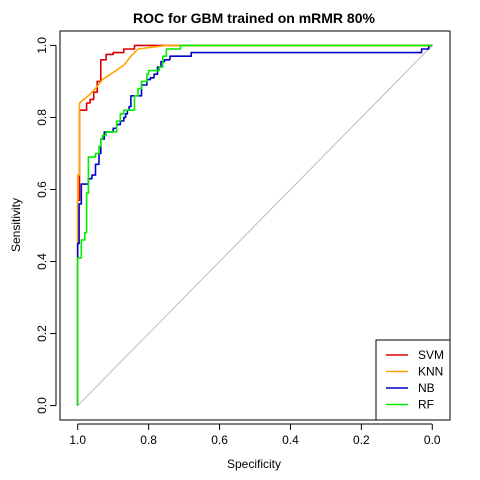 Image resolution: width=480 pixels, height=480 pixels. Describe the element at coordinates (148, 440) in the screenshot. I see `x-tick-label: 0.8` at that location.